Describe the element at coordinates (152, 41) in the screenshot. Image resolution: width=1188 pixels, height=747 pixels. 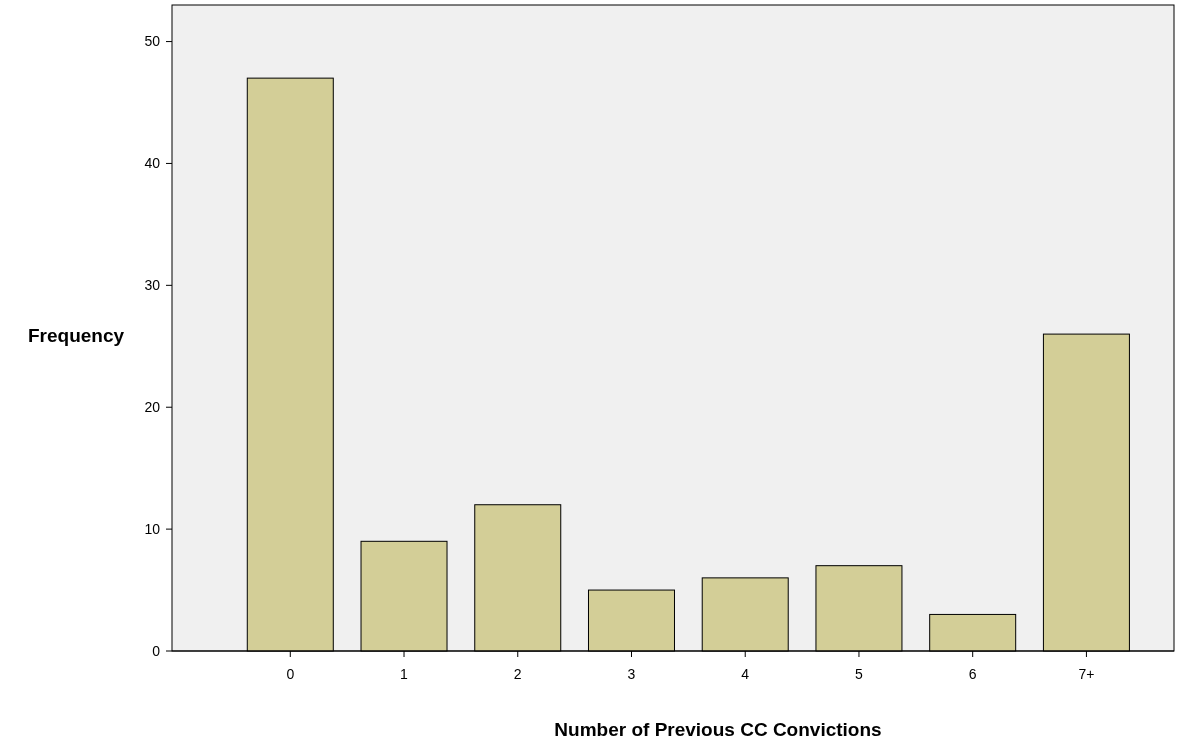
I see `y-tick-label: 50` at that location.